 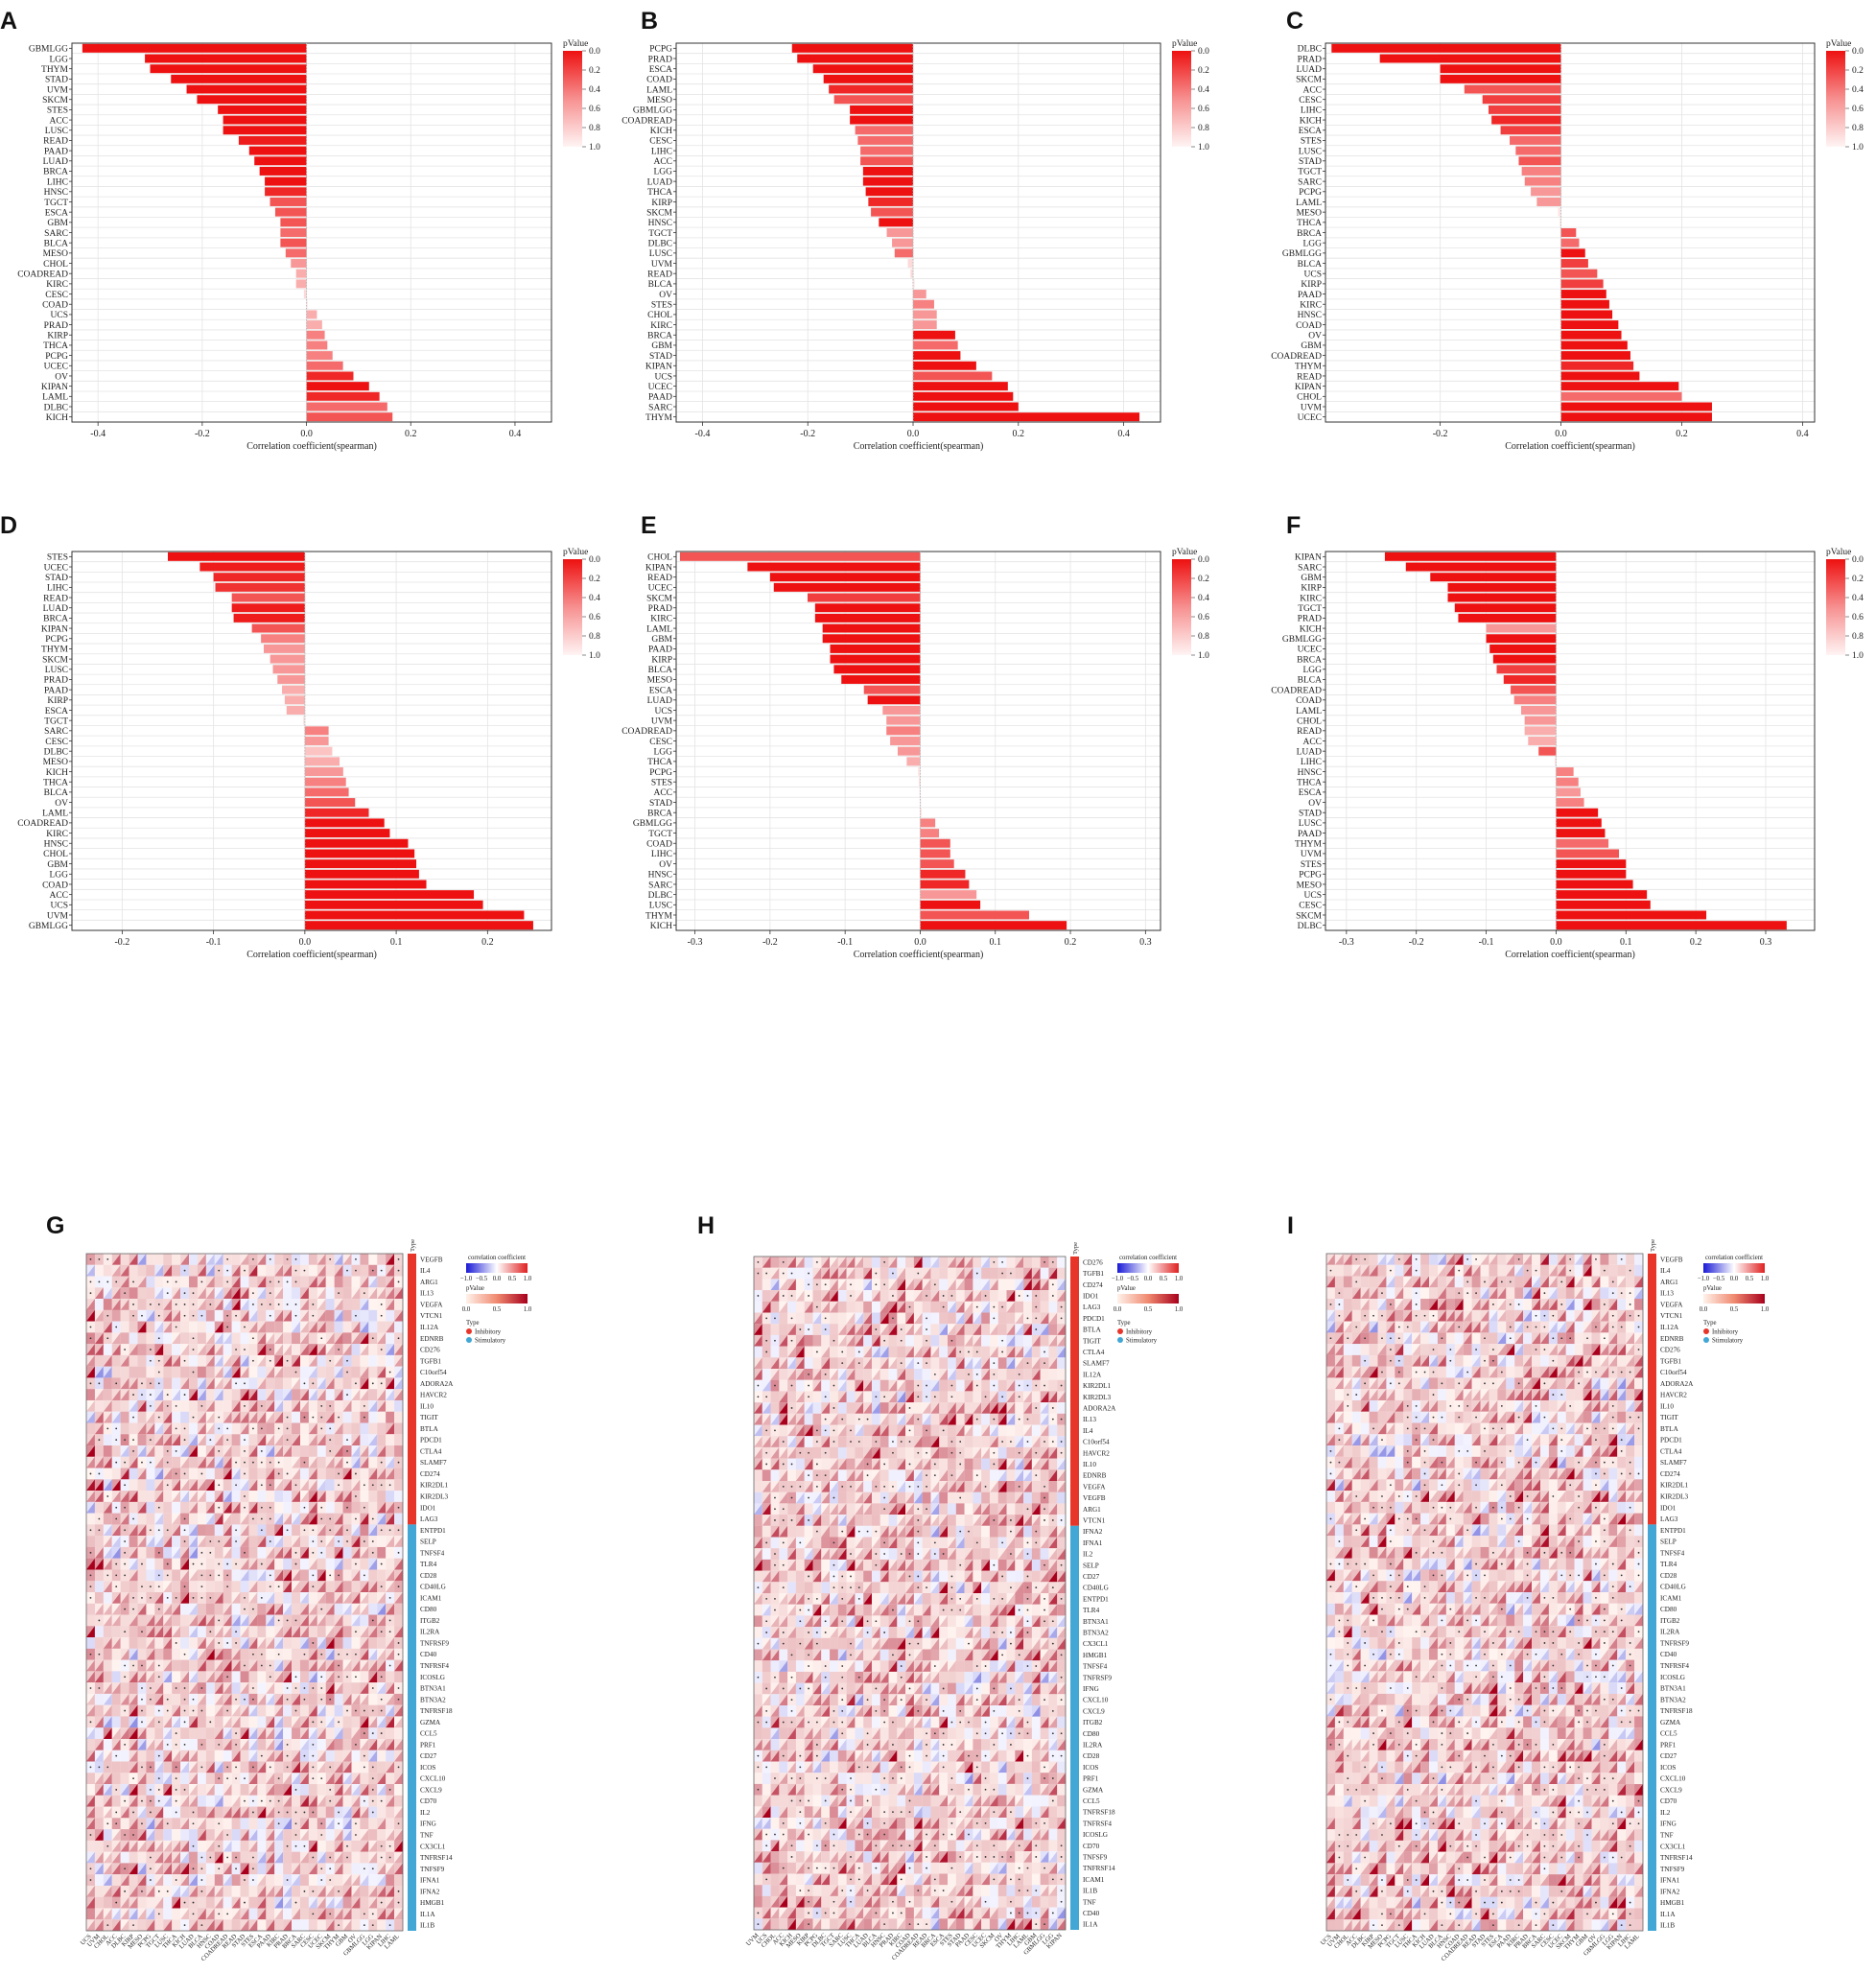 What do you see at coordinates (57, 865) in the screenshot?
I see `category-label: GBM` at bounding box center [57, 865].